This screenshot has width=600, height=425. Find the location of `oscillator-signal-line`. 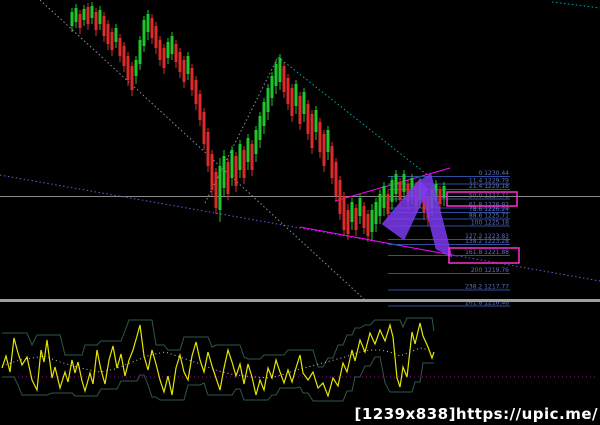

oscillator-signal-line is located at coordinates (216, 363).